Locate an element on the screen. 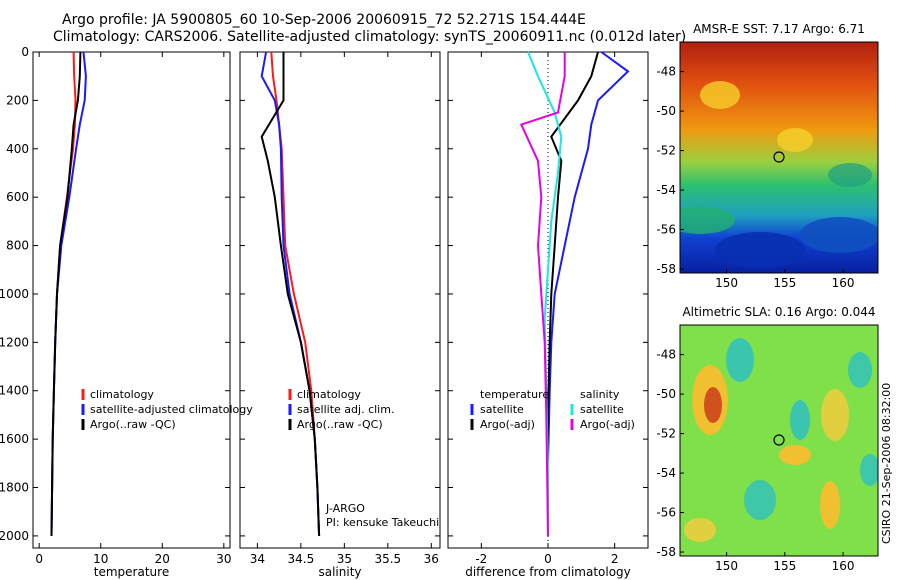 The width and height of the screenshot is (900, 580). annotation-text: J-ARGO is located at coordinates (345, 508).